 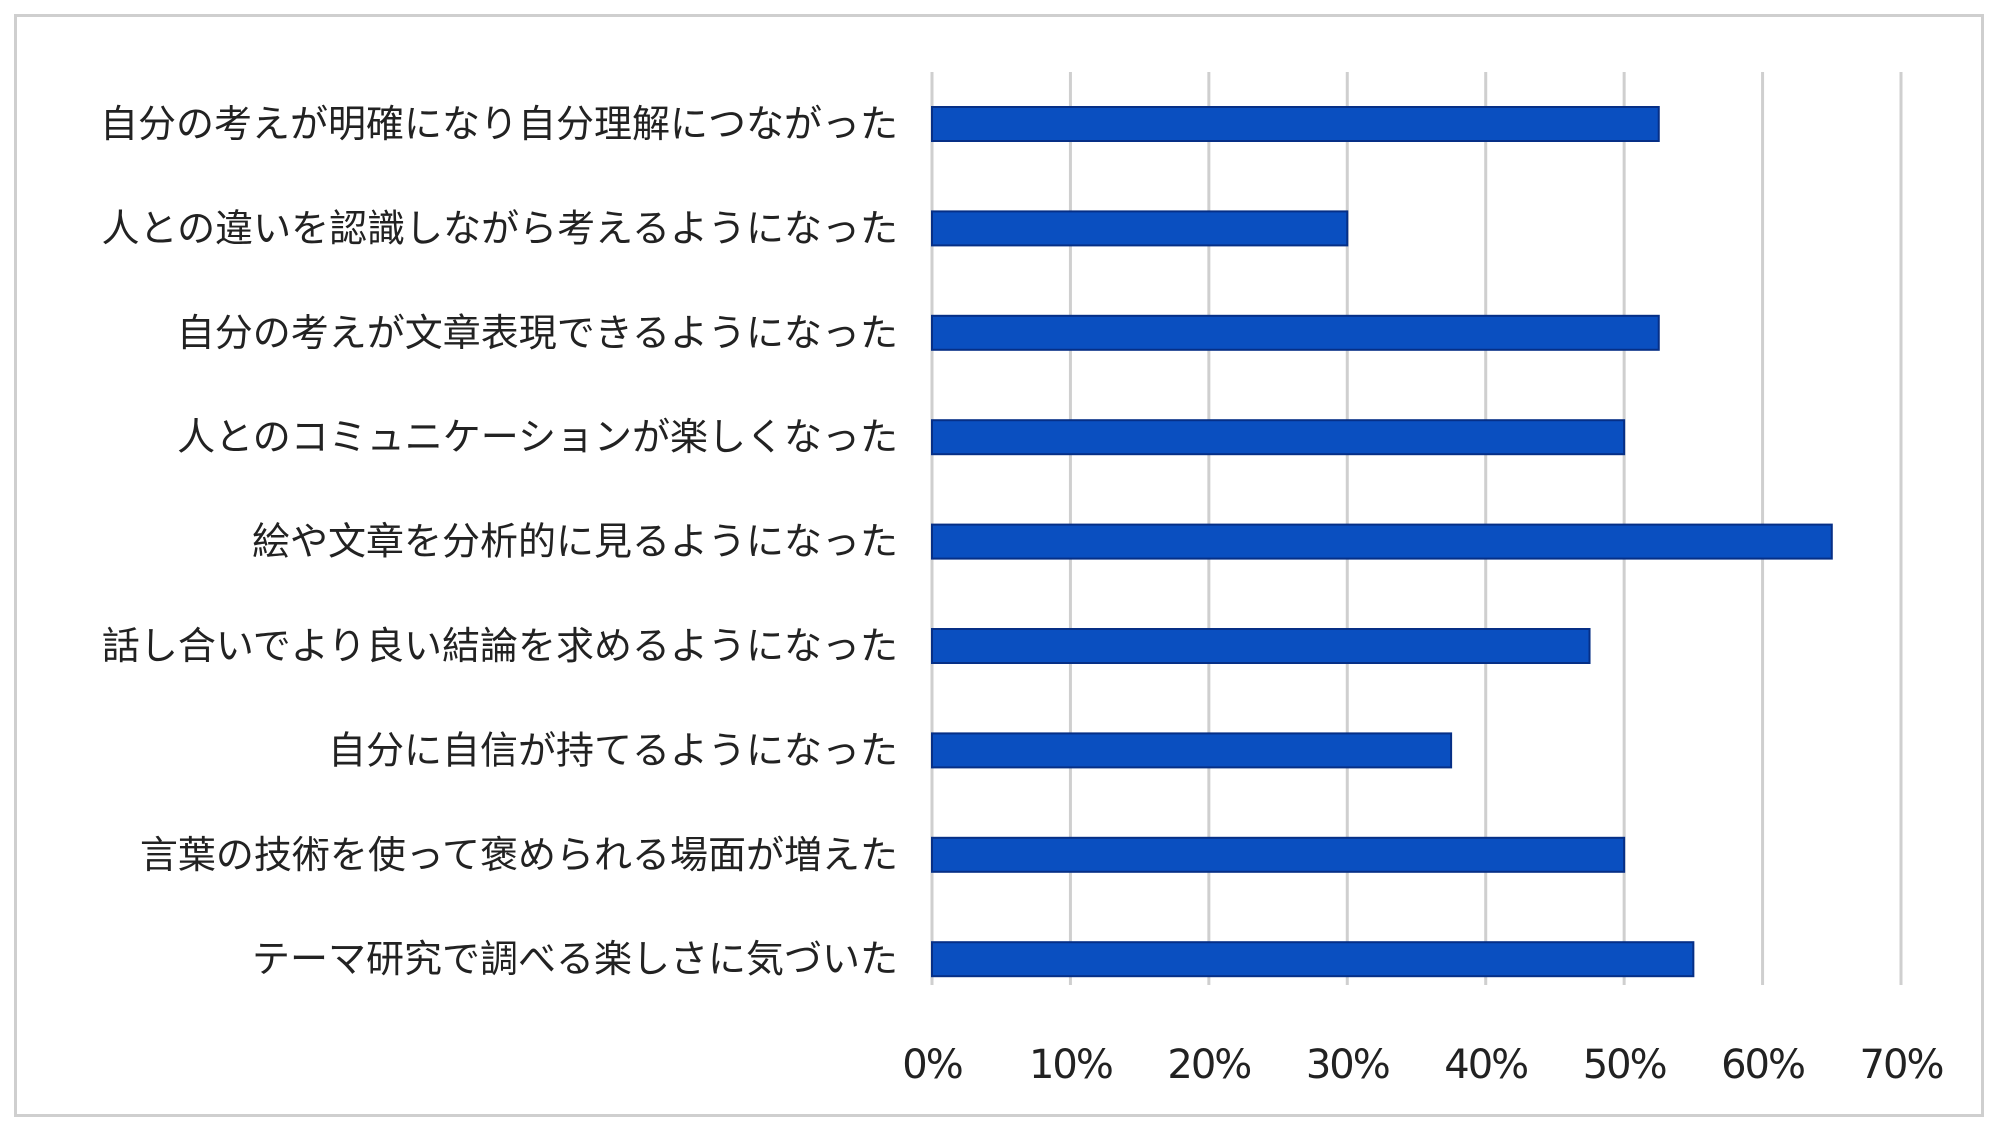 I want to click on x-tick-label: 20%, so click(x=1208, y=1065).